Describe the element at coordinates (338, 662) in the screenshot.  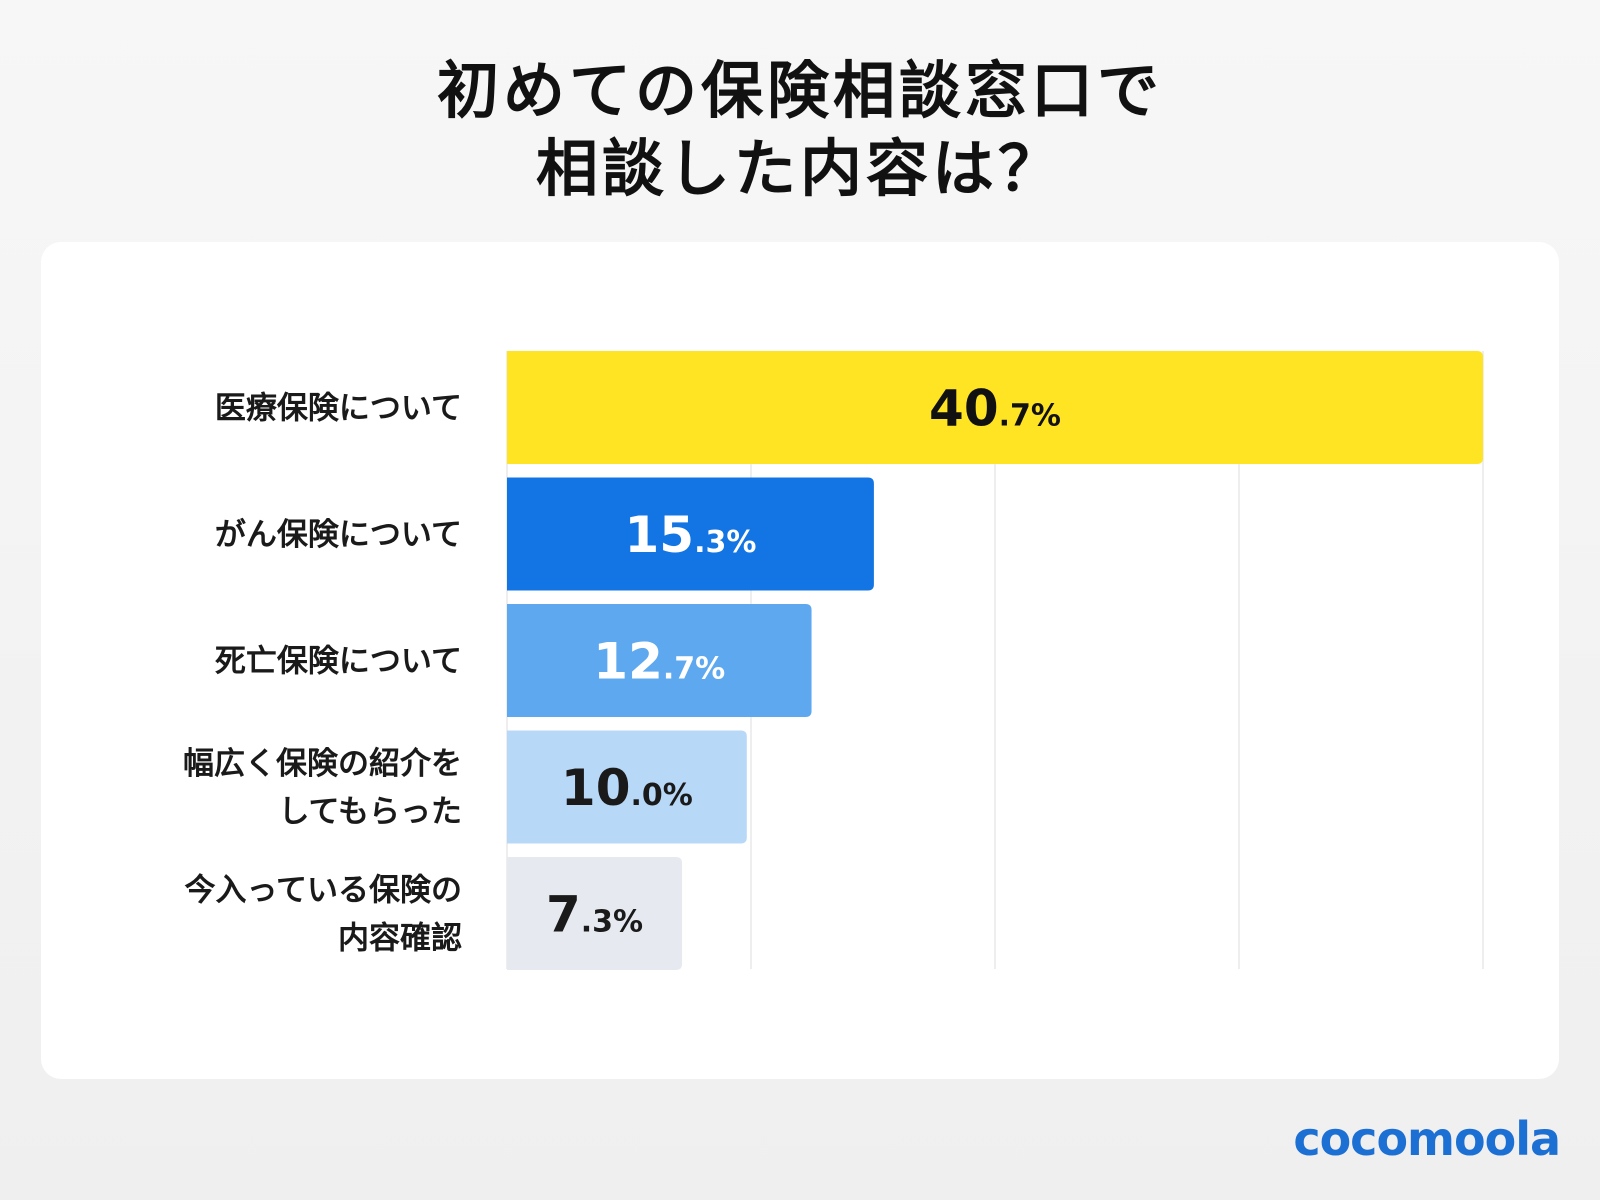
I see `category-label: 死亡保険について` at that location.